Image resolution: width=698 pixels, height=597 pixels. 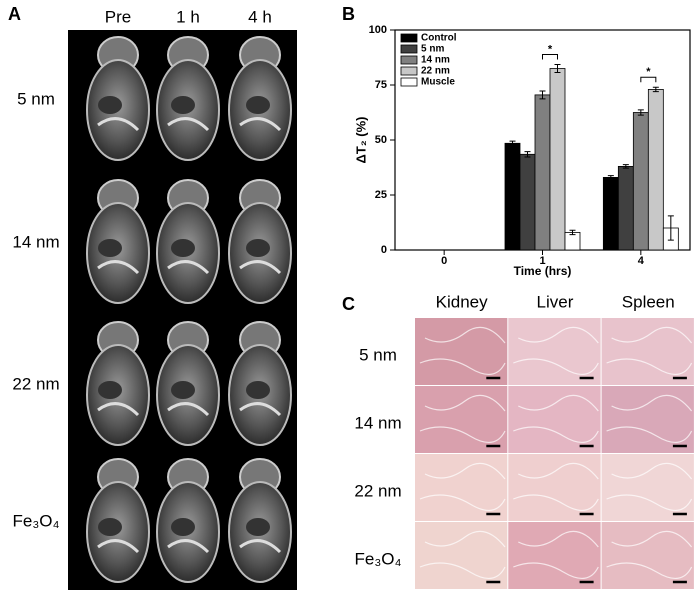 I want to click on y-tick-label: 0, so click(x=384, y=250).